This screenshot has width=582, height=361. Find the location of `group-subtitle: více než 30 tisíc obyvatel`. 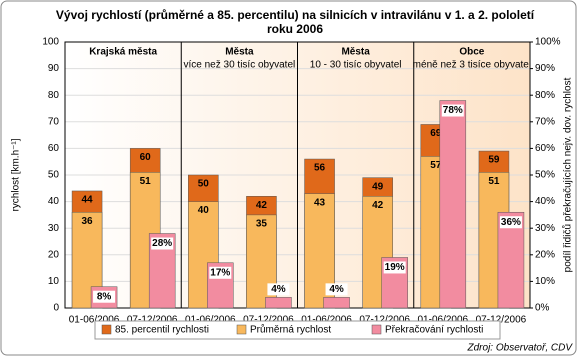

group-subtitle: více než 30 tisíc obyvatel is located at coordinates (240, 65).